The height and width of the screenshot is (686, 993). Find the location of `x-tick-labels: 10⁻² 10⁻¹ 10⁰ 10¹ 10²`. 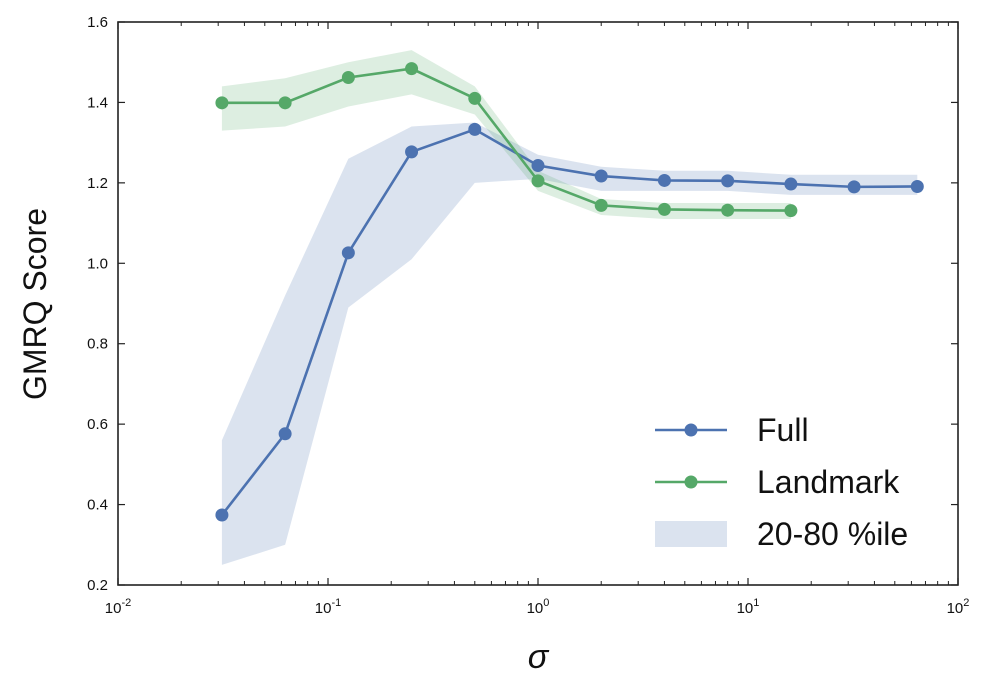

x-tick-labels: 10⁻² 10⁻¹ 10⁰ 10¹ 10² is located at coordinates (537, 607).